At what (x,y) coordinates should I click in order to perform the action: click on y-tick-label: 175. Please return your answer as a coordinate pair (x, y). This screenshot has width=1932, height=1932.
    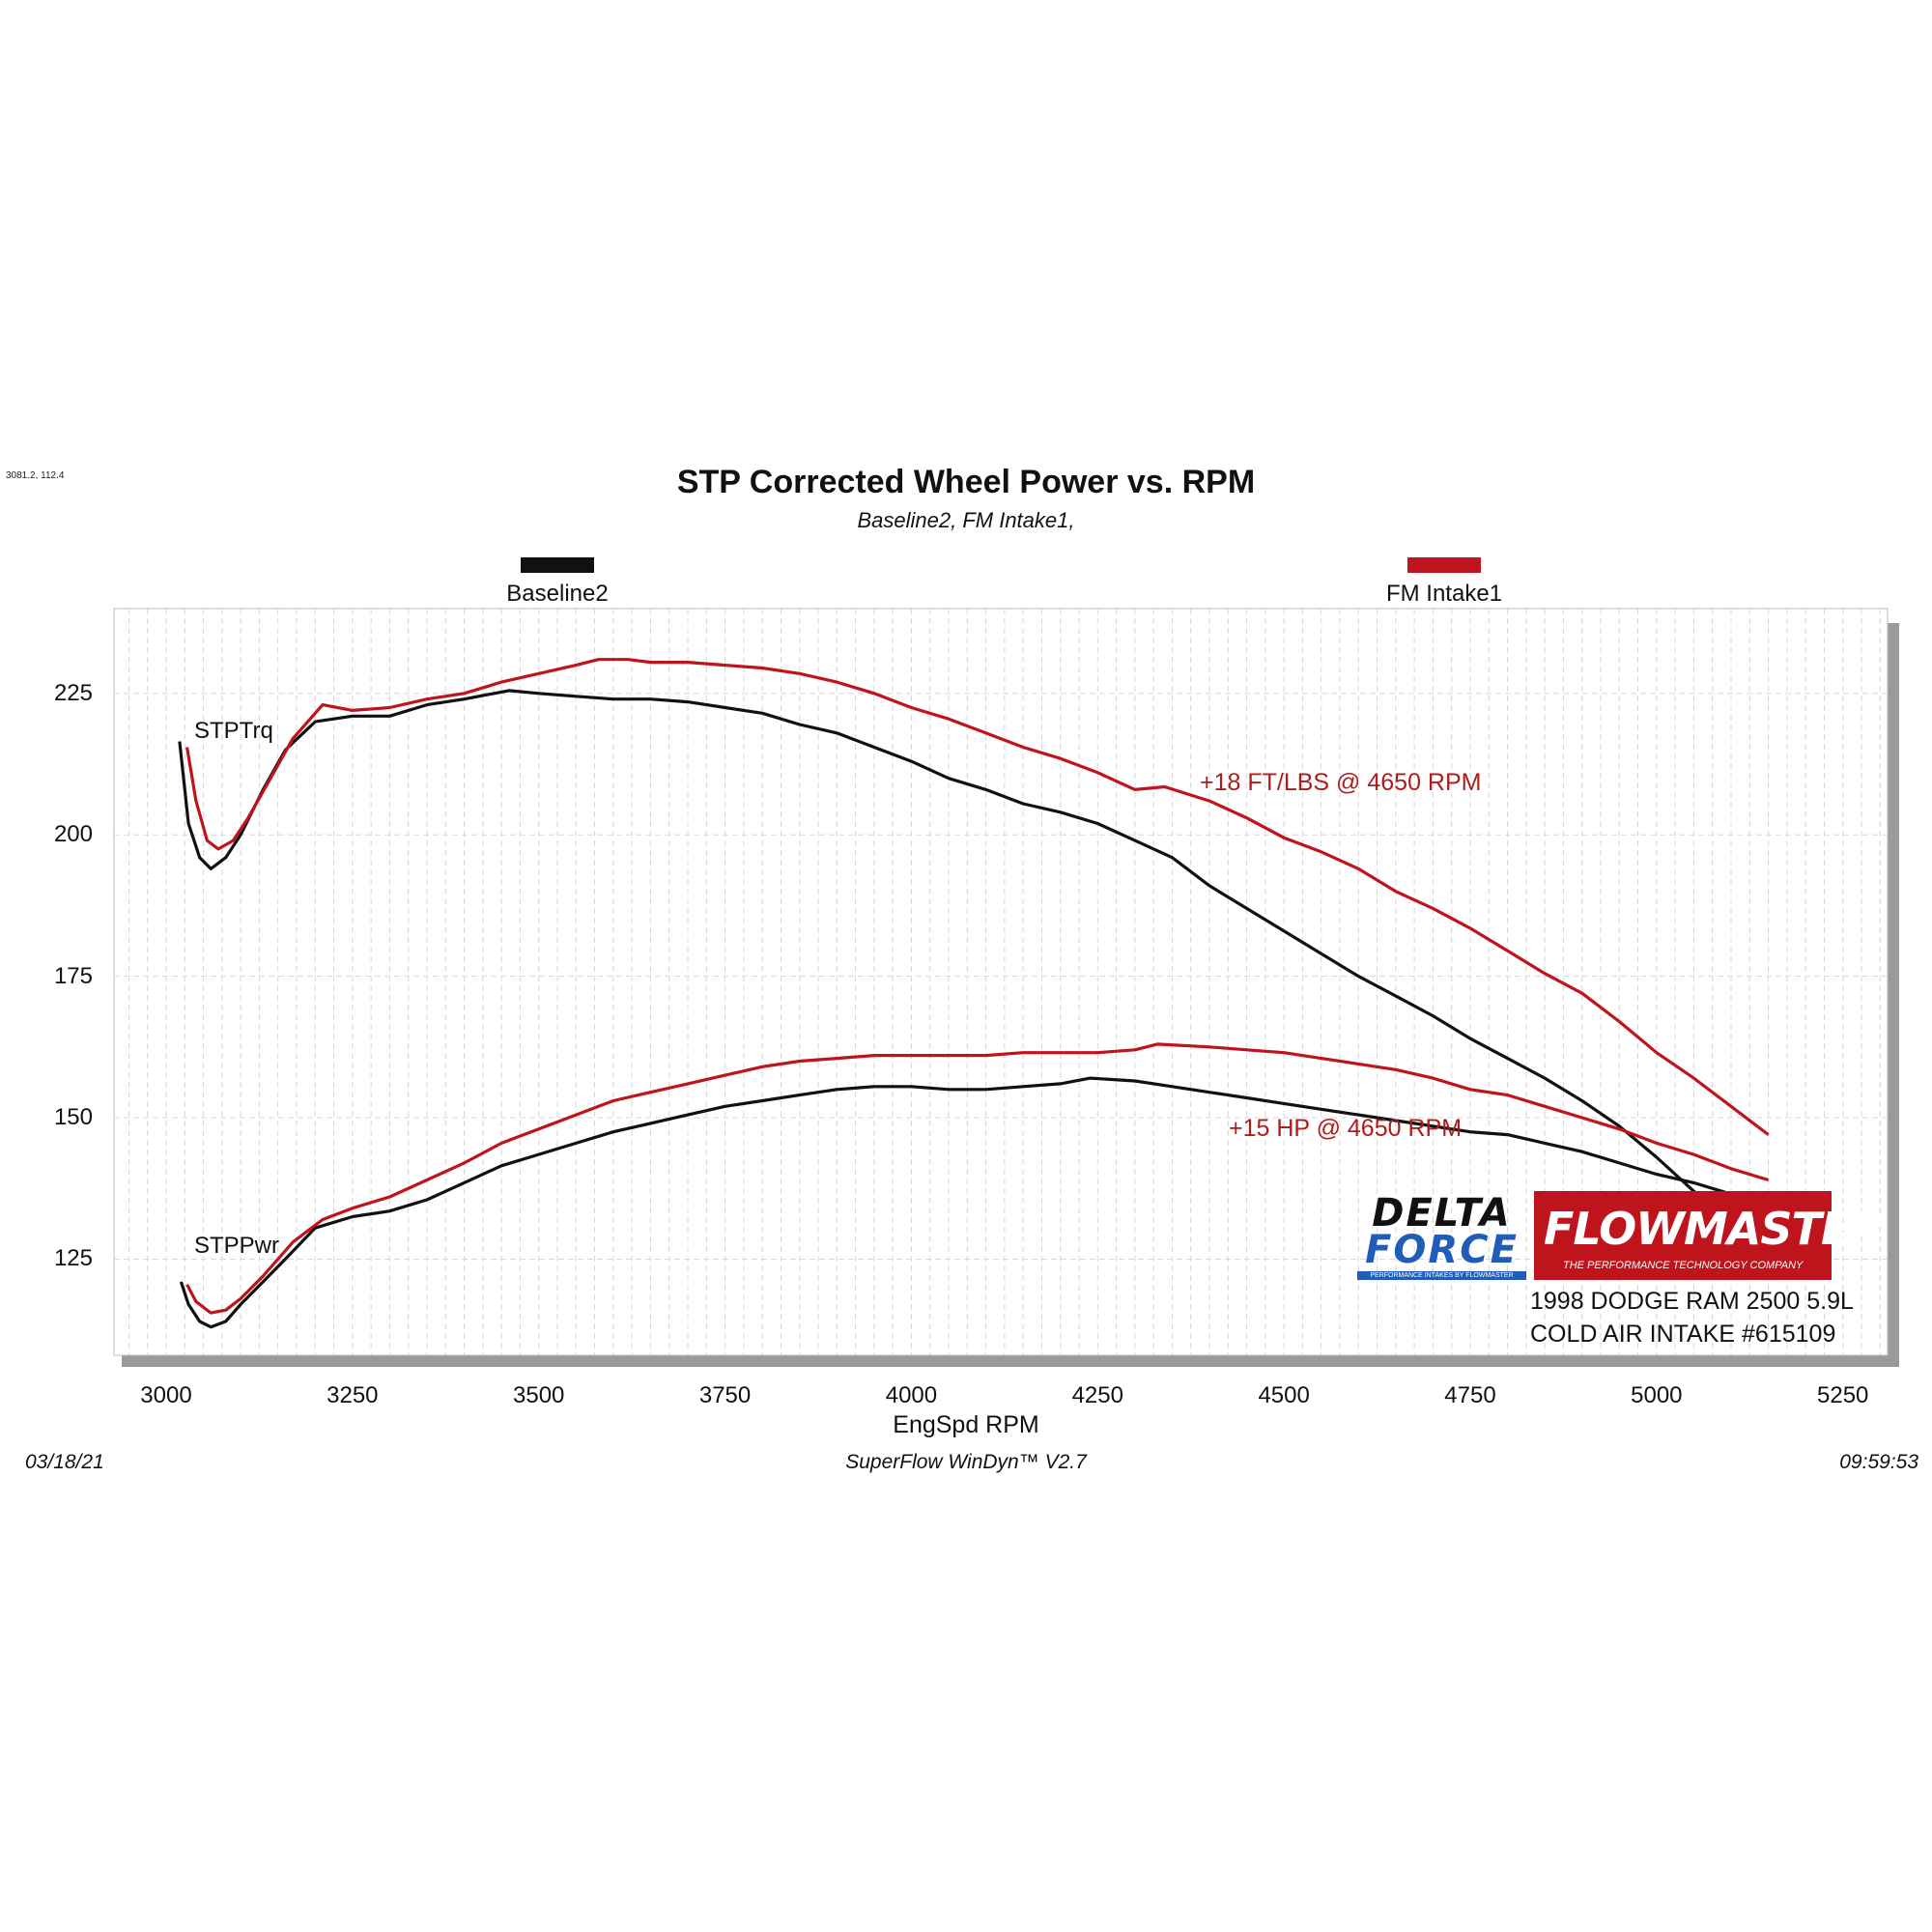
    Looking at the image, I should click on (73, 975).